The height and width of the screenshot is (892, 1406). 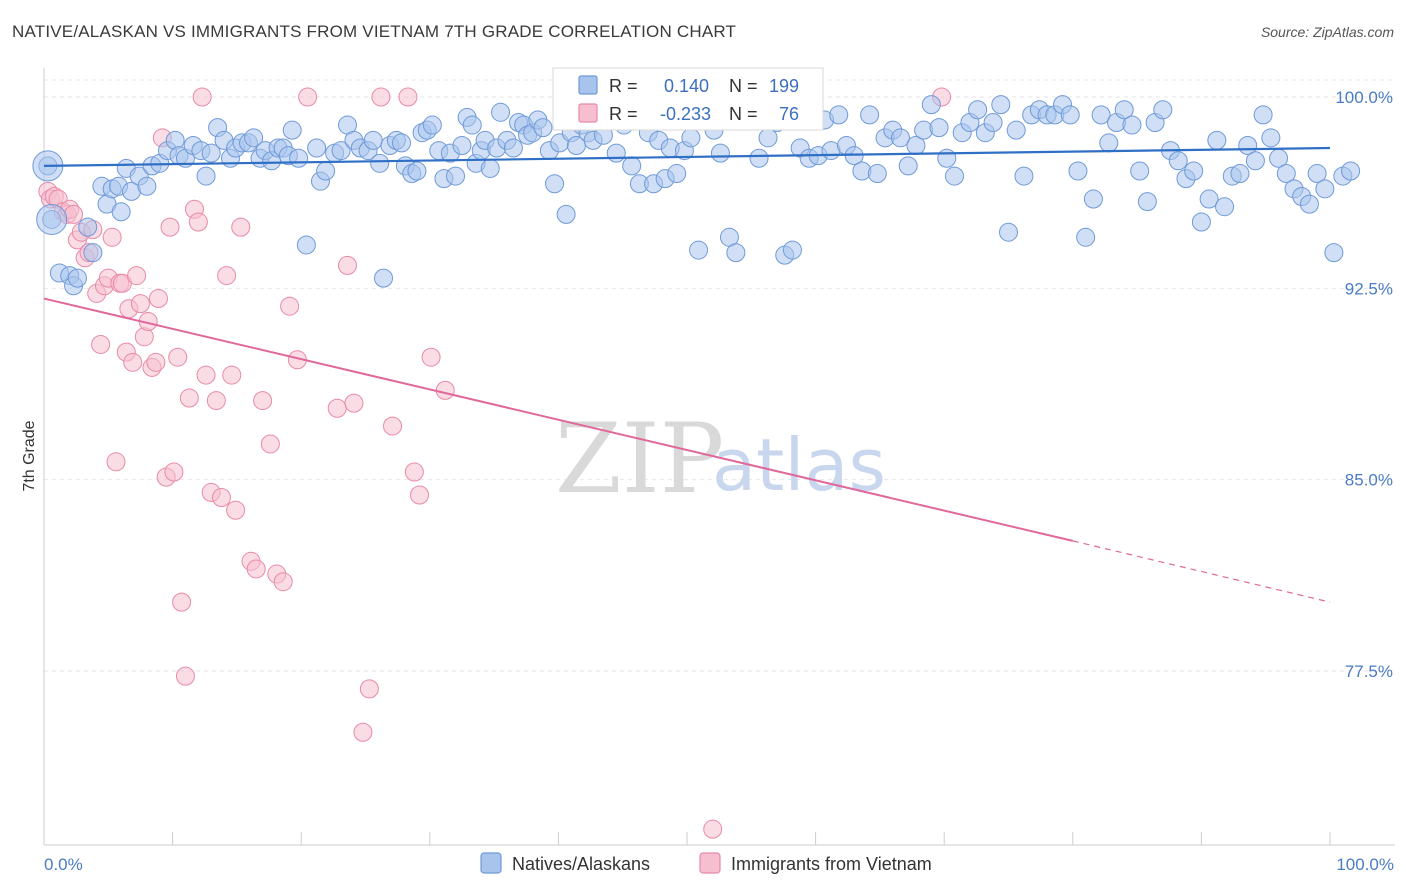 I want to click on stats-r-label-natives: R =, so click(x=623, y=86).